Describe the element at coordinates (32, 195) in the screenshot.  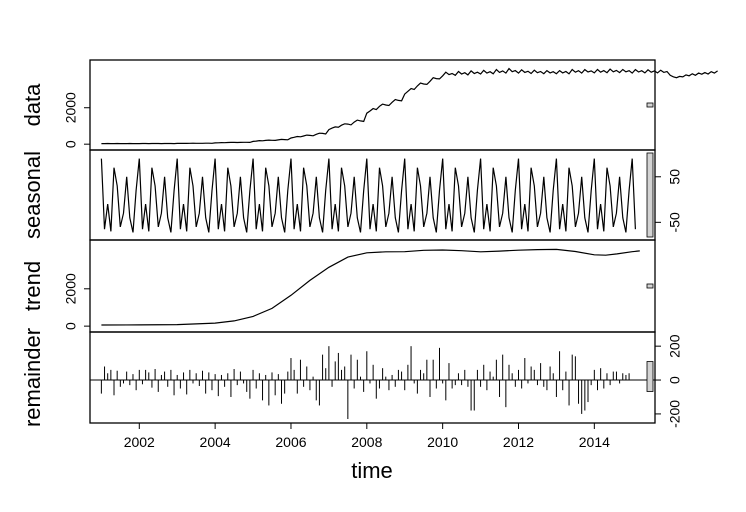
I see `panel-title-seasonal: seasonal` at that location.